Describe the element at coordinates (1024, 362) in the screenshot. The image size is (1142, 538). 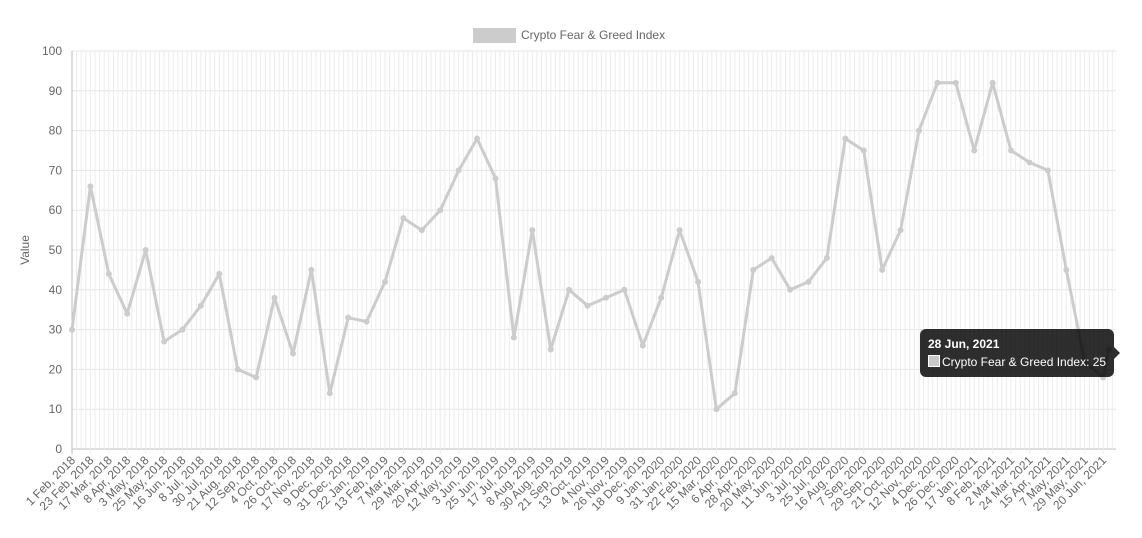
I see `tooltip-value: Crypto Fear & Greed Index: 25` at that location.